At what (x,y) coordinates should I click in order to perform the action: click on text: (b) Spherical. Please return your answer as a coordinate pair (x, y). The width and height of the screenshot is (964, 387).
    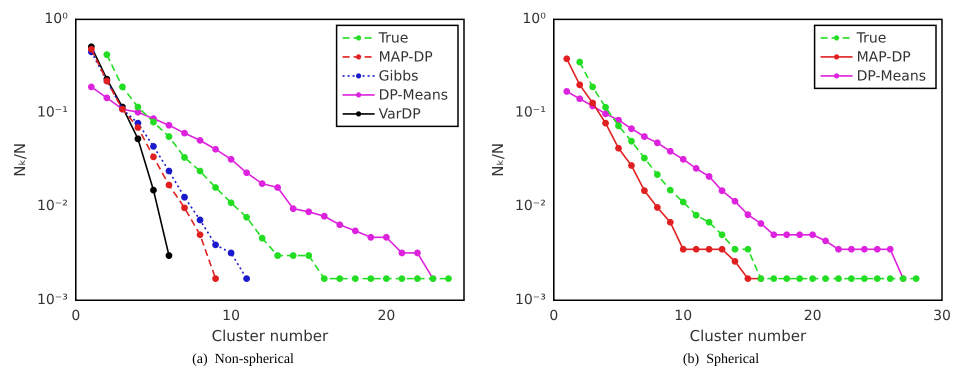
    Looking at the image, I should click on (721, 360).